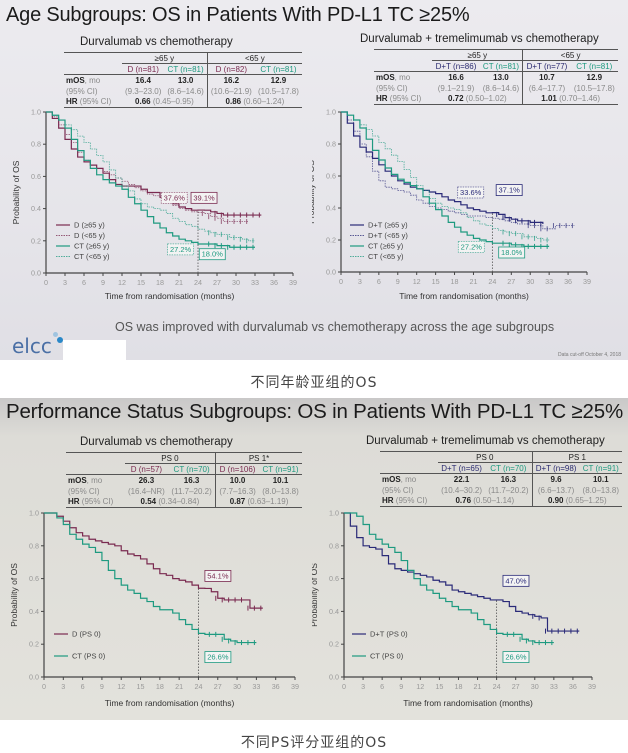  I want to click on mos-value: 9.6, so click(555, 479).